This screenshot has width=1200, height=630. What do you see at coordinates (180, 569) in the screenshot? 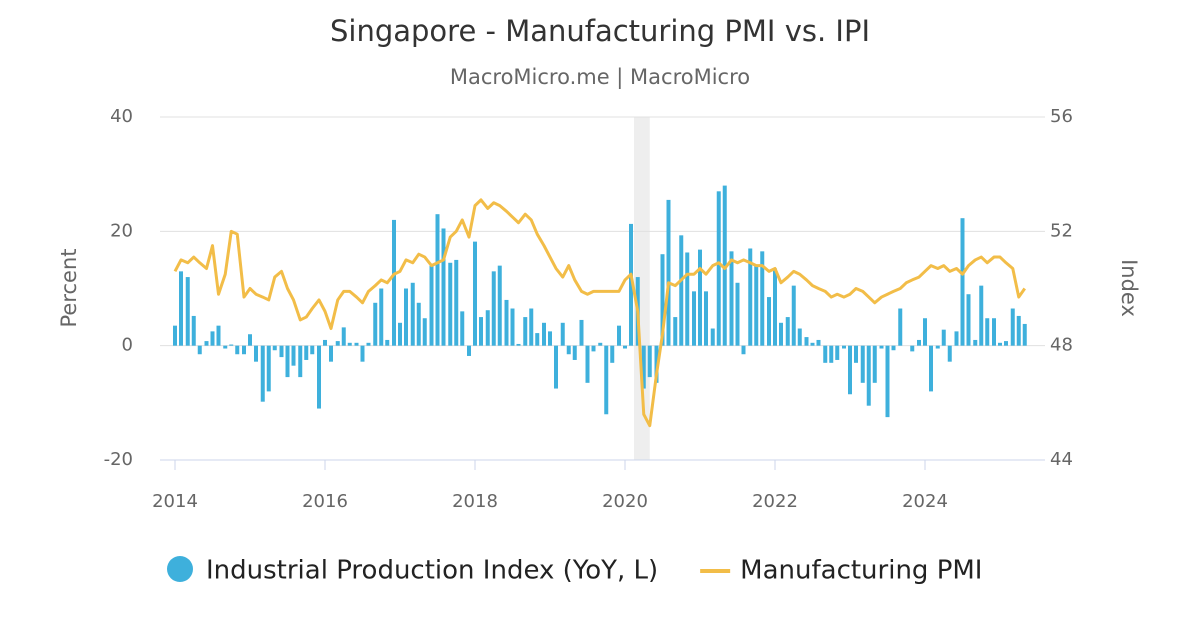
I see `legend-marker` at bounding box center [180, 569].